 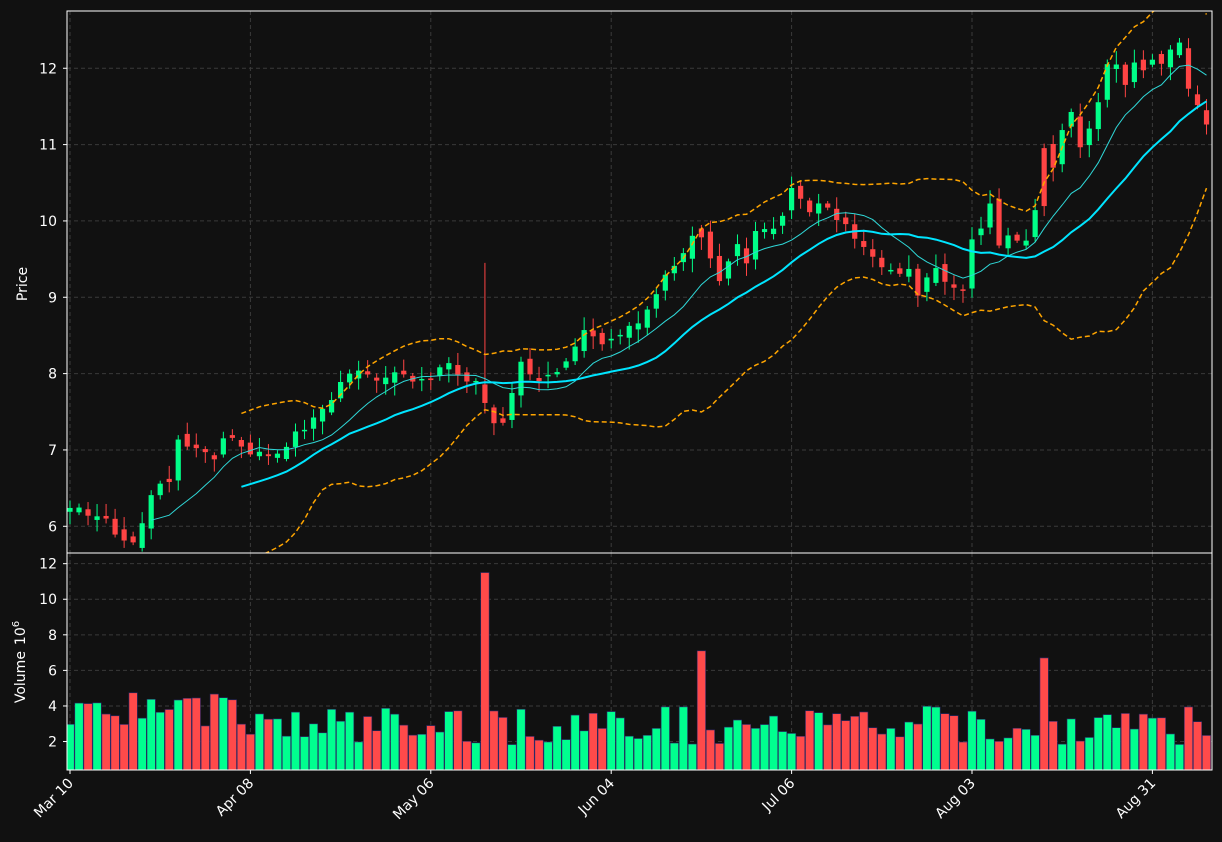 I want to click on volume-axis-label: Volume 106, so click(x=20, y=662).